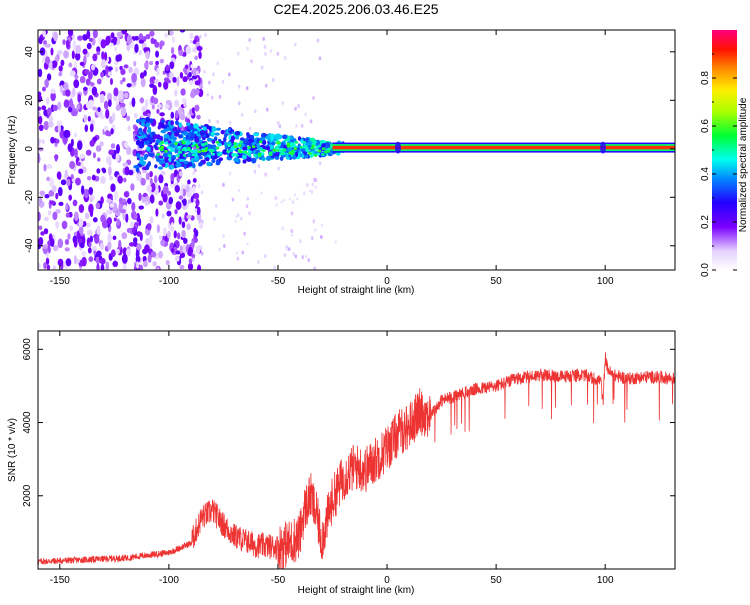 The width and height of the screenshot is (750, 605). I want to click on figure-title: C2E4.2025.206.03.46.E25, so click(355, 9).